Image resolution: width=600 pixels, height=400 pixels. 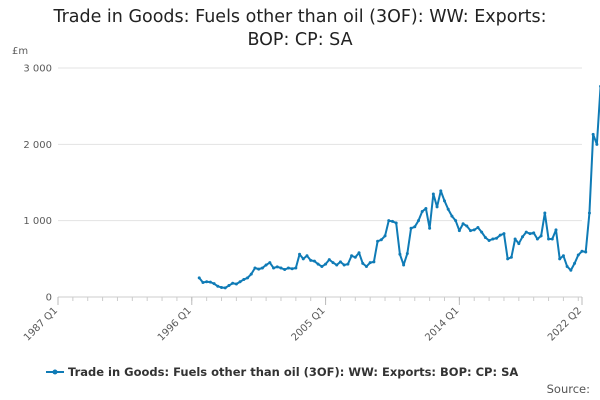 I want to click on y-tick-label: 3 000, so click(x=37, y=69).